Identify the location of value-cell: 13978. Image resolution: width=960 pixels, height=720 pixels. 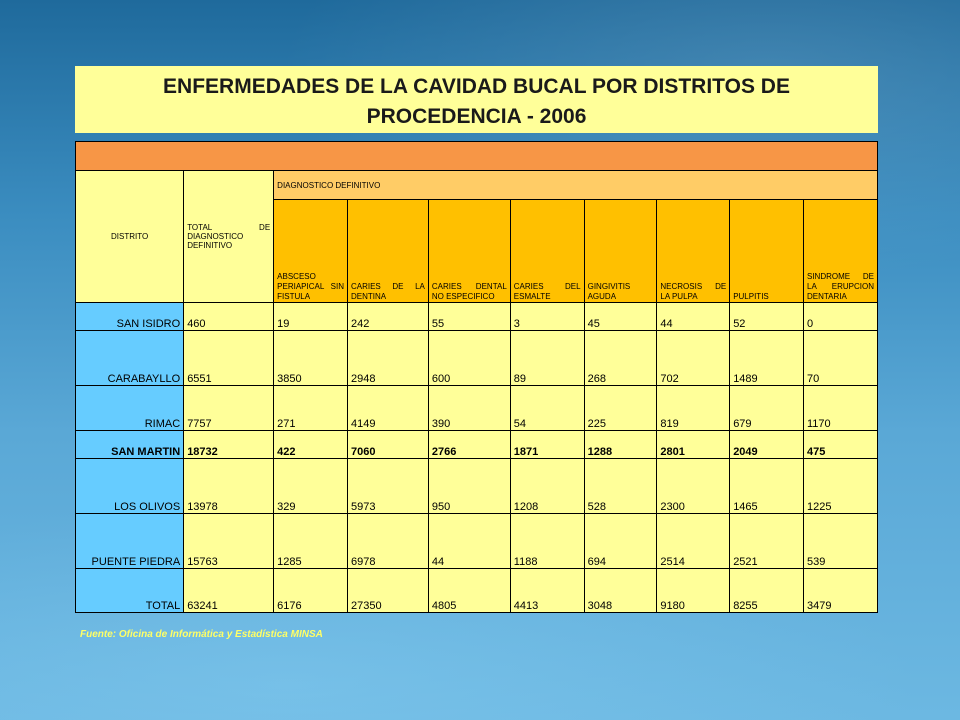
(229, 486).